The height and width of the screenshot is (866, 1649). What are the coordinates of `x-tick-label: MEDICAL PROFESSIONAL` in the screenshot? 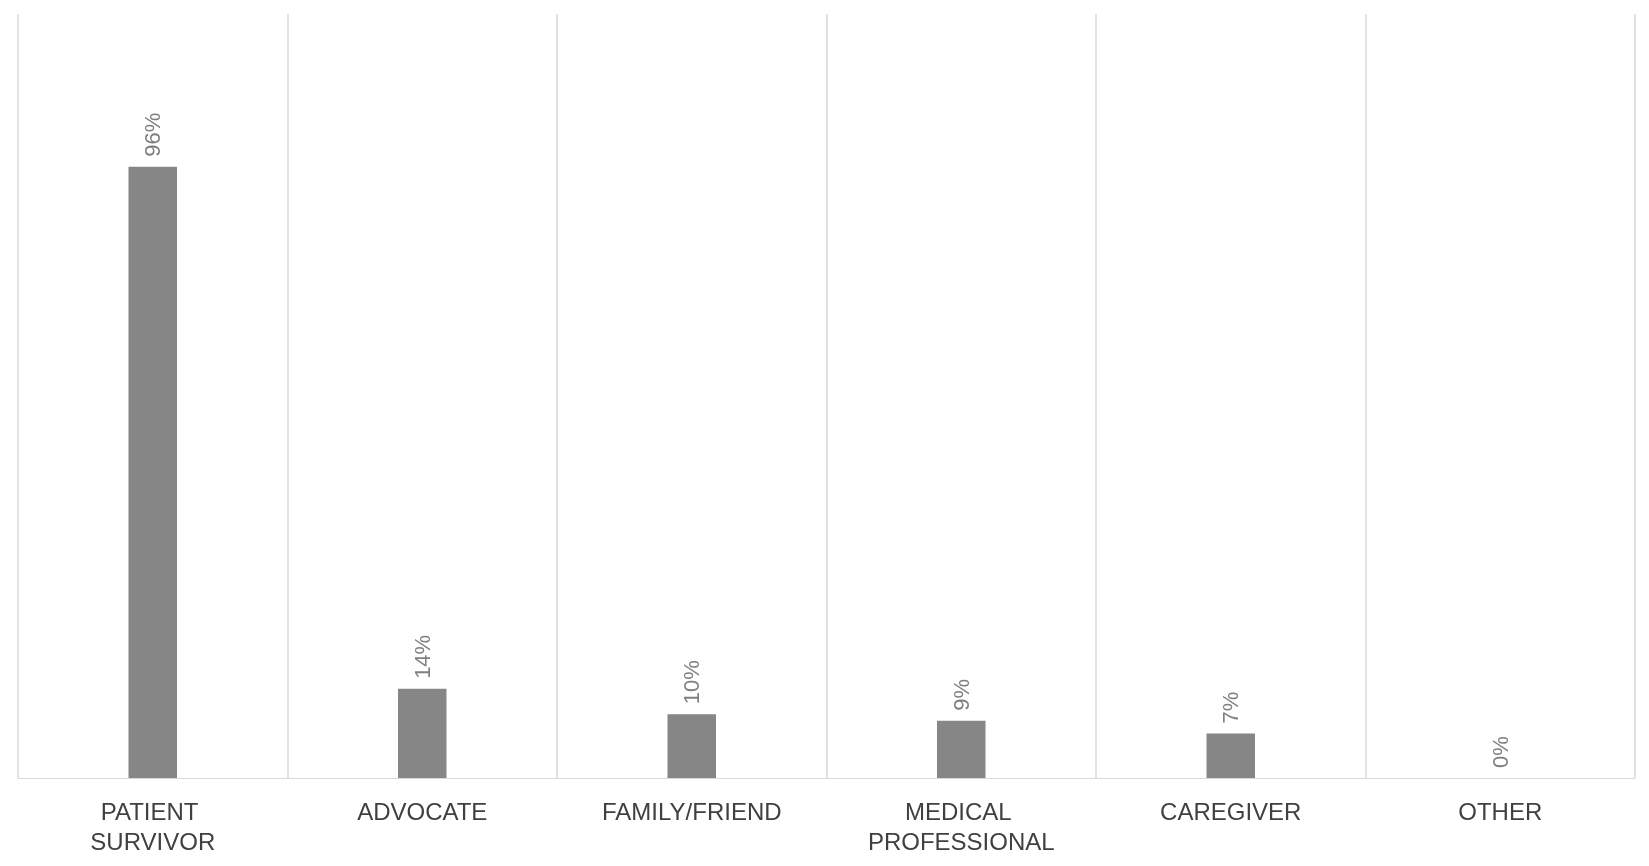 It's located at (961, 826).